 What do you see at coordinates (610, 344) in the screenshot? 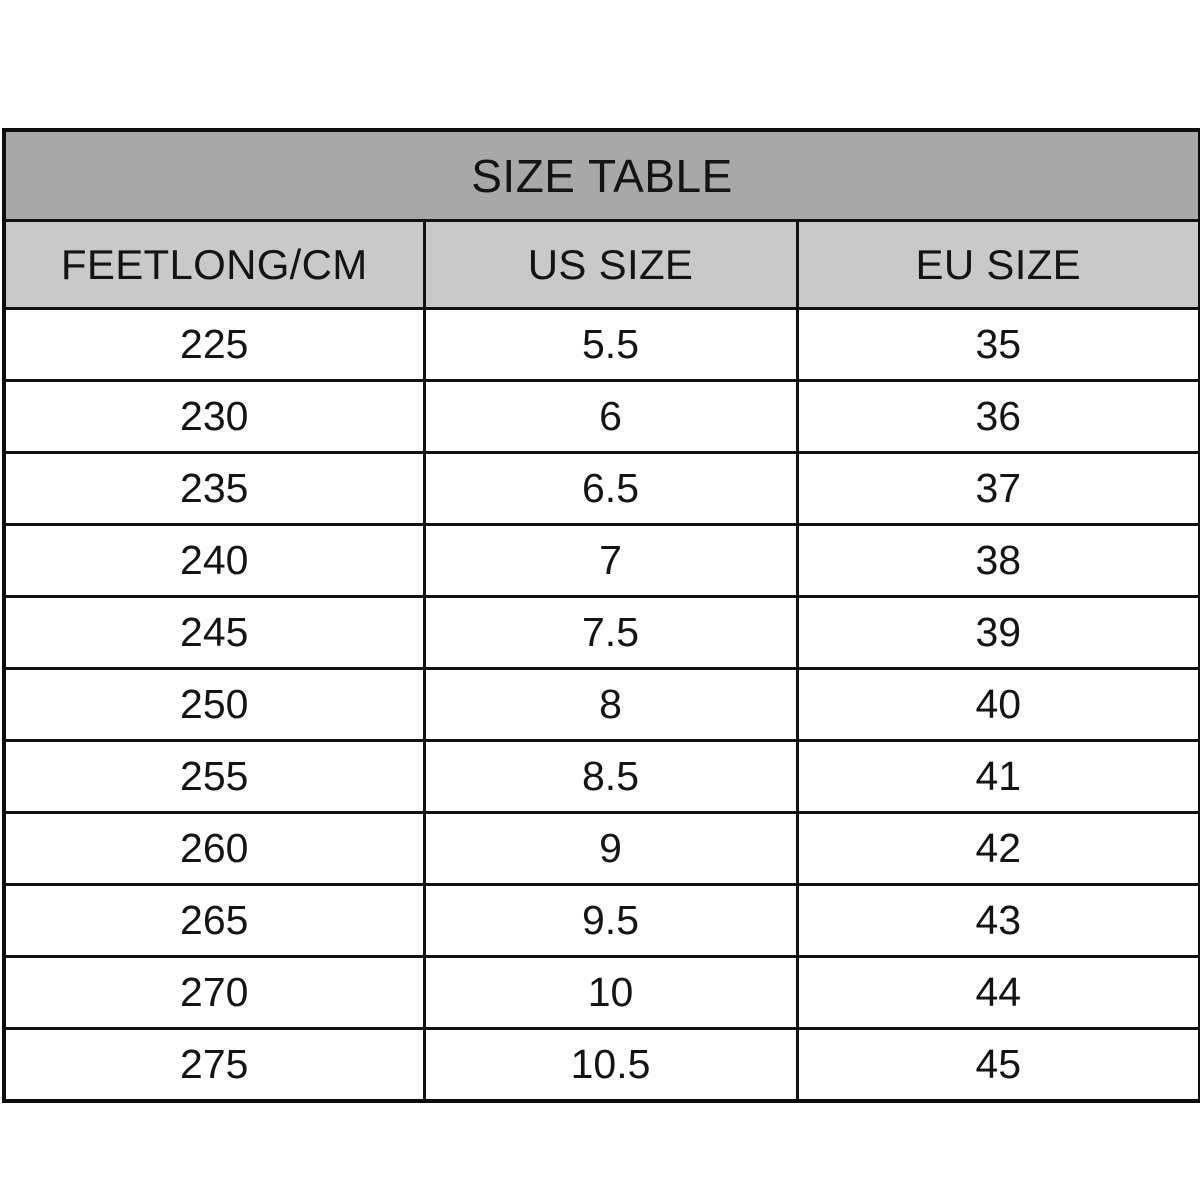
I see `cell-us-size: 5.5` at bounding box center [610, 344].